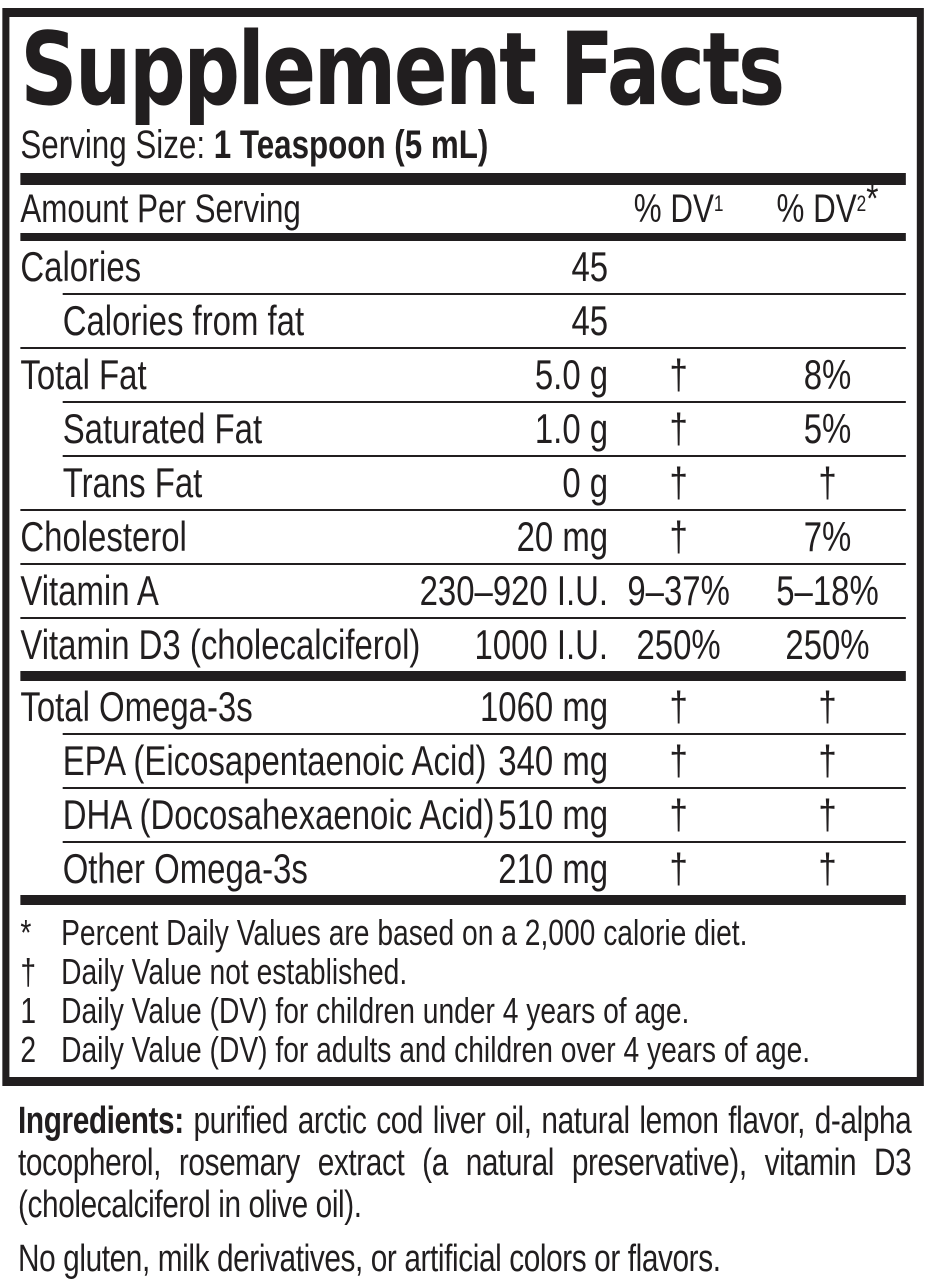 The image size is (927, 1288). I want to click on table-row: Other Omega-3s 210 mg † †, so click(462, 869).